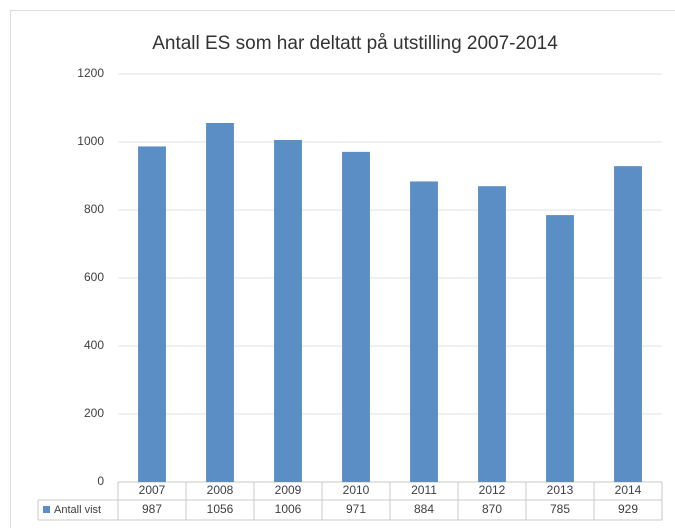 The image size is (675, 528). What do you see at coordinates (424, 490) in the screenshot?
I see `x-tick-label: 2011` at bounding box center [424, 490].